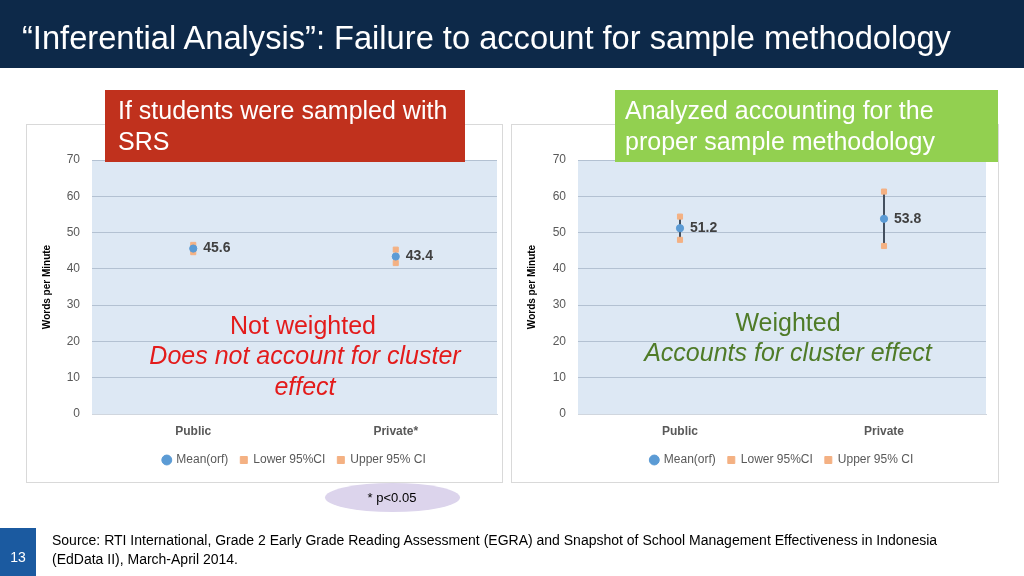 This screenshot has height=576, width=1024. I want to click on x-tick-label: Private*, so click(396, 430).